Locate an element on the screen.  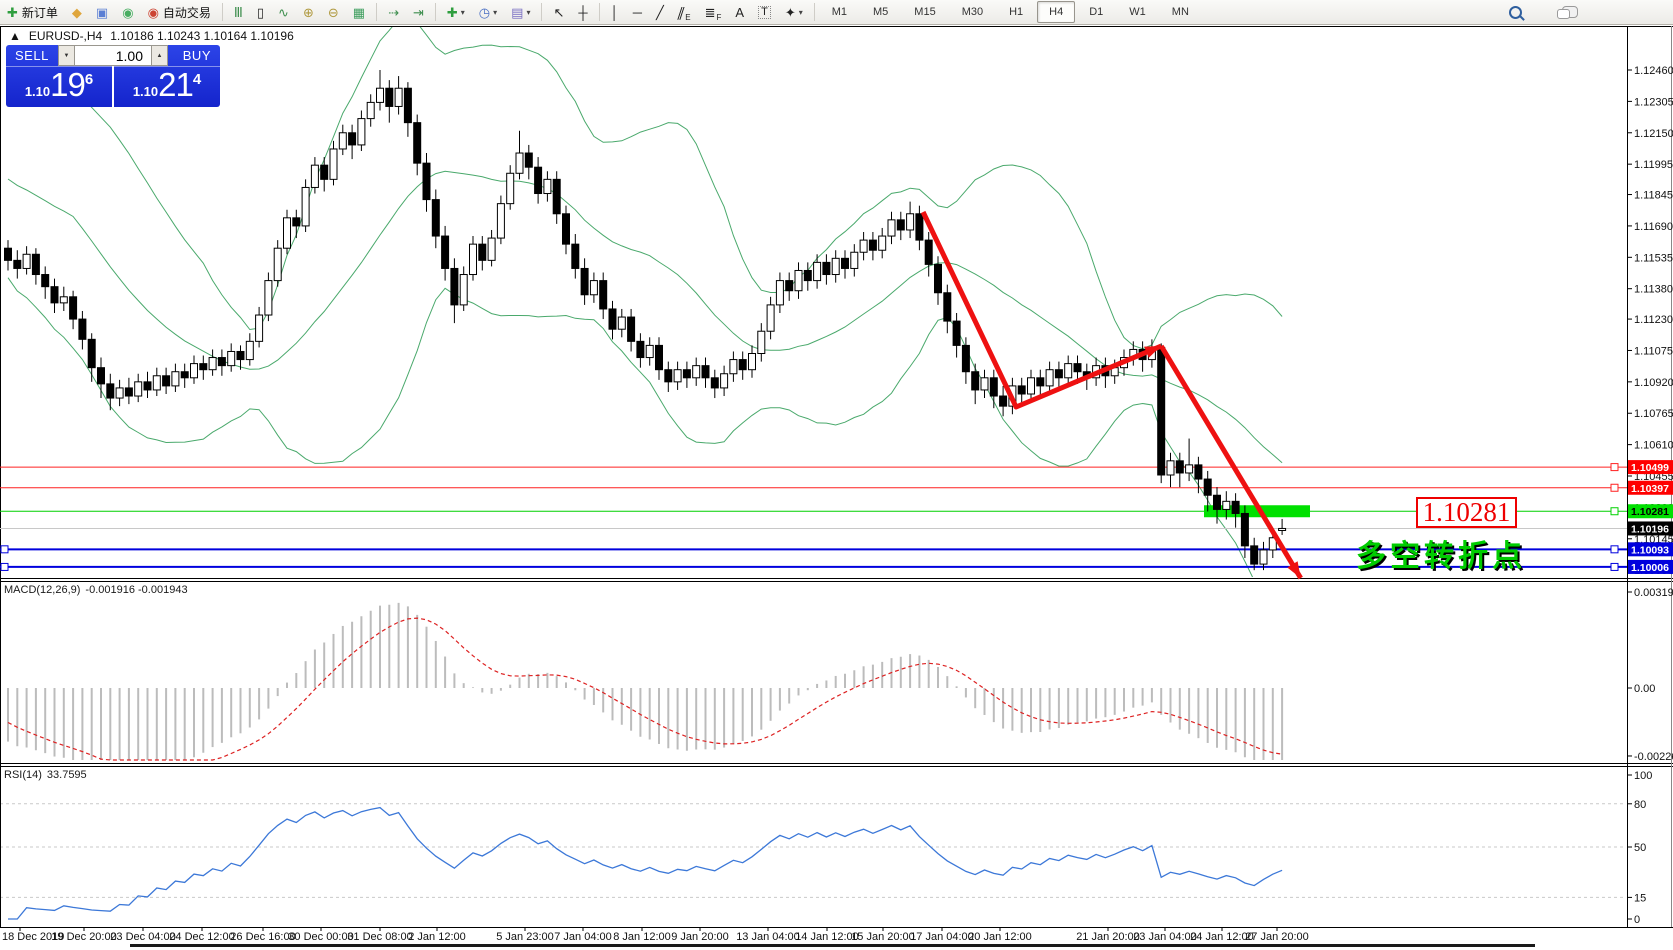
svg-text: 1.11230 is located at coordinates (1653, 320).